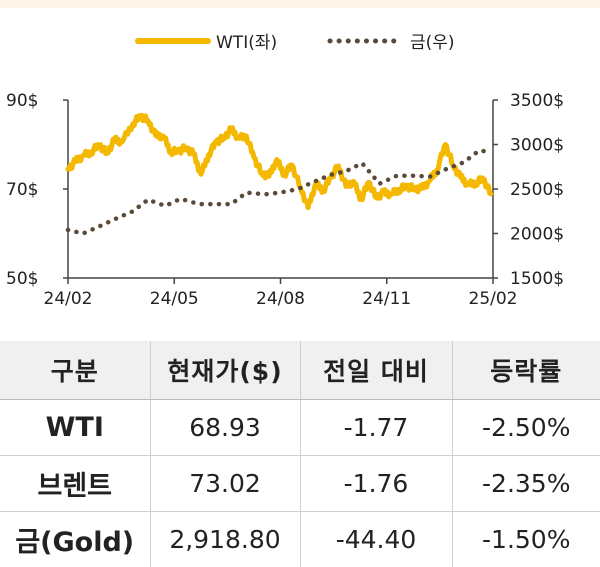 The height and width of the screenshot is (567, 600). Describe the element at coordinates (75, 539) in the screenshot. I see `row-name: 금(Gold)` at that location.